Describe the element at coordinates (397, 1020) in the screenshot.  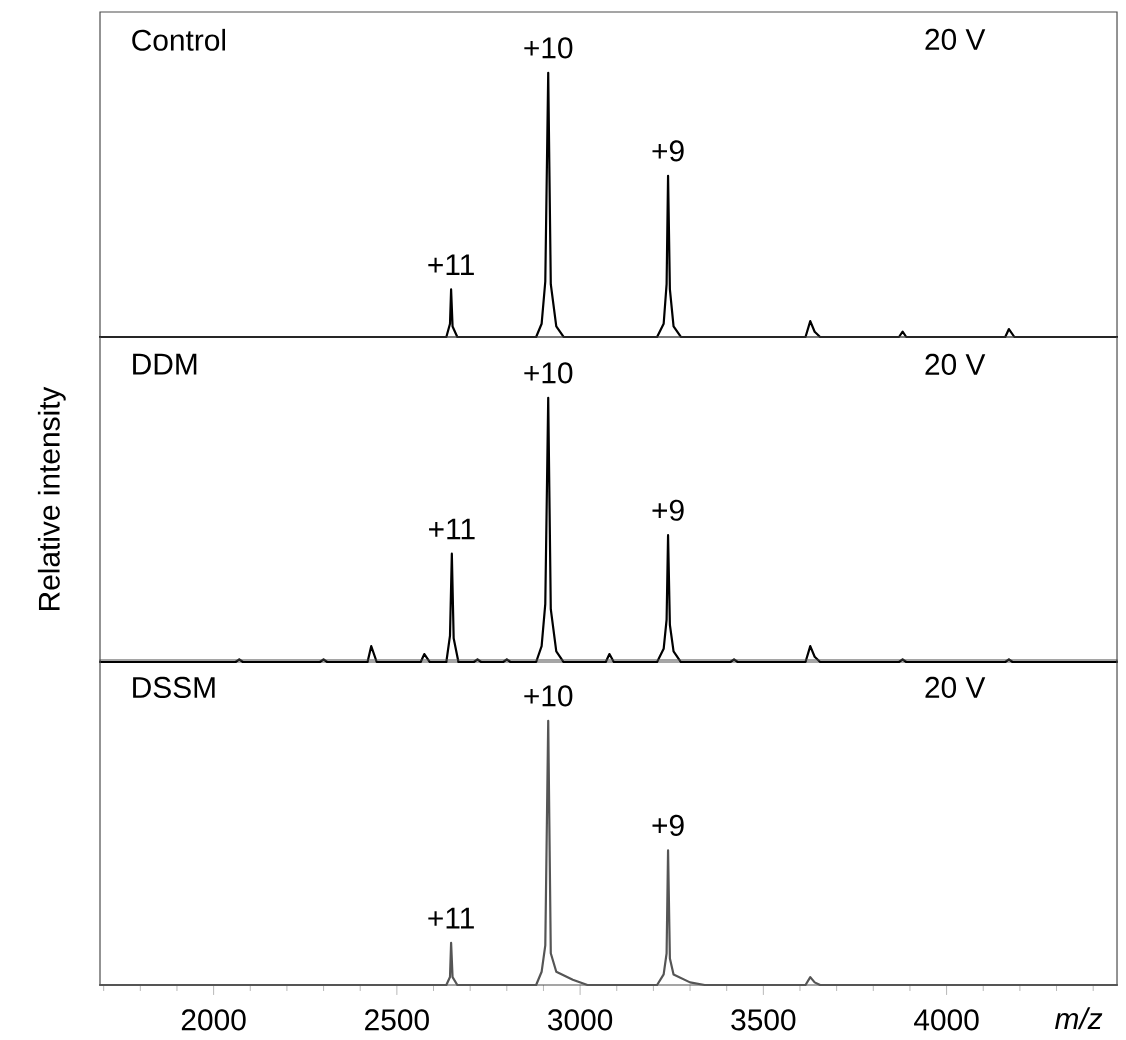
I see `x-tick-label: 2500` at that location.